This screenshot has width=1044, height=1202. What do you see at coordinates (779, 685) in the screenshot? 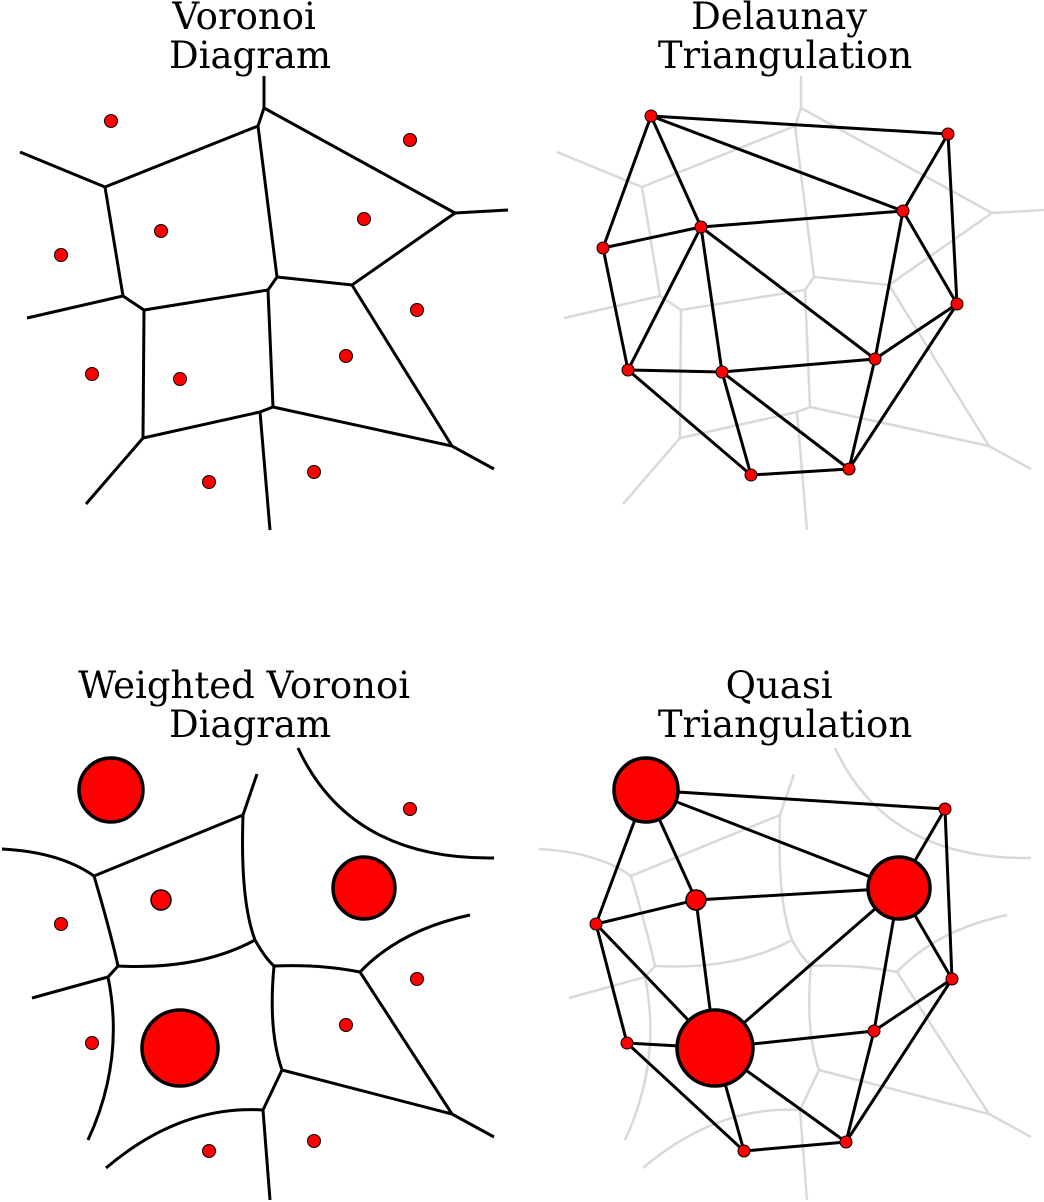
I see `quasi-triangulation-title-line-1: Quasi` at bounding box center [779, 685].